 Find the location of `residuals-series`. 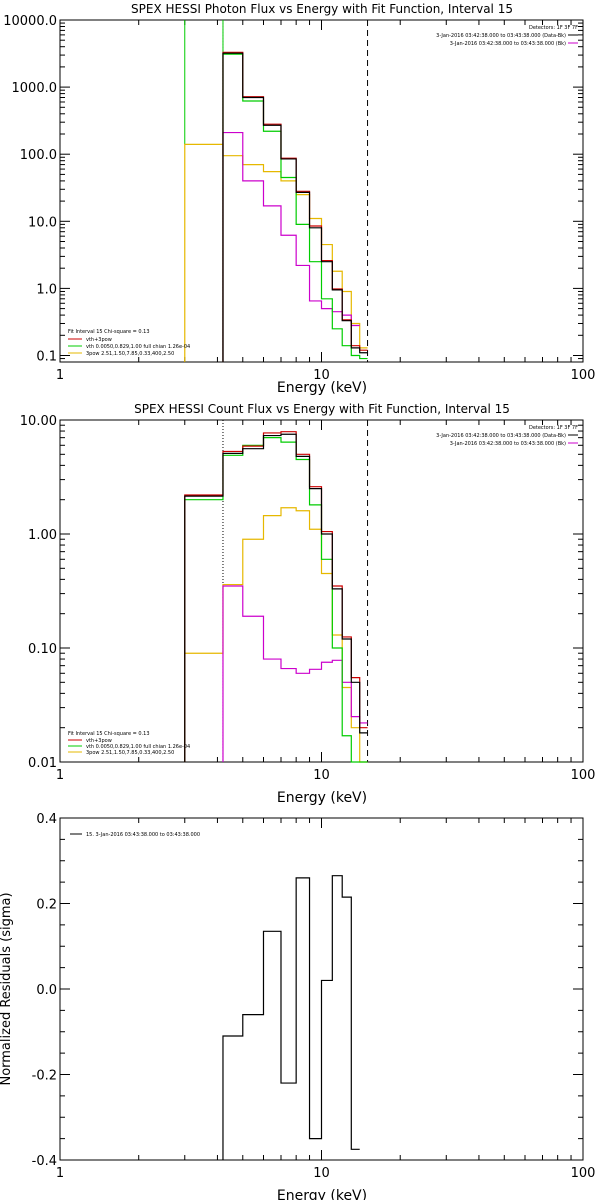

residuals-series is located at coordinates (291, 1017).